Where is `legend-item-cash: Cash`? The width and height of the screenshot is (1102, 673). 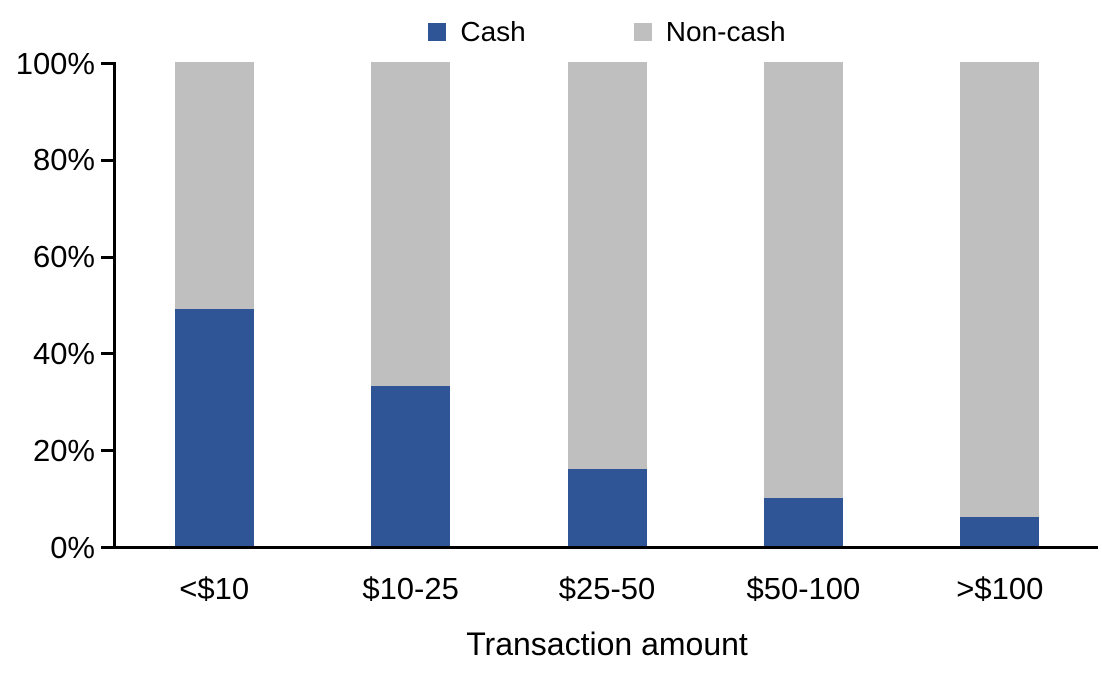 legend-item-cash: Cash is located at coordinates (477, 32).